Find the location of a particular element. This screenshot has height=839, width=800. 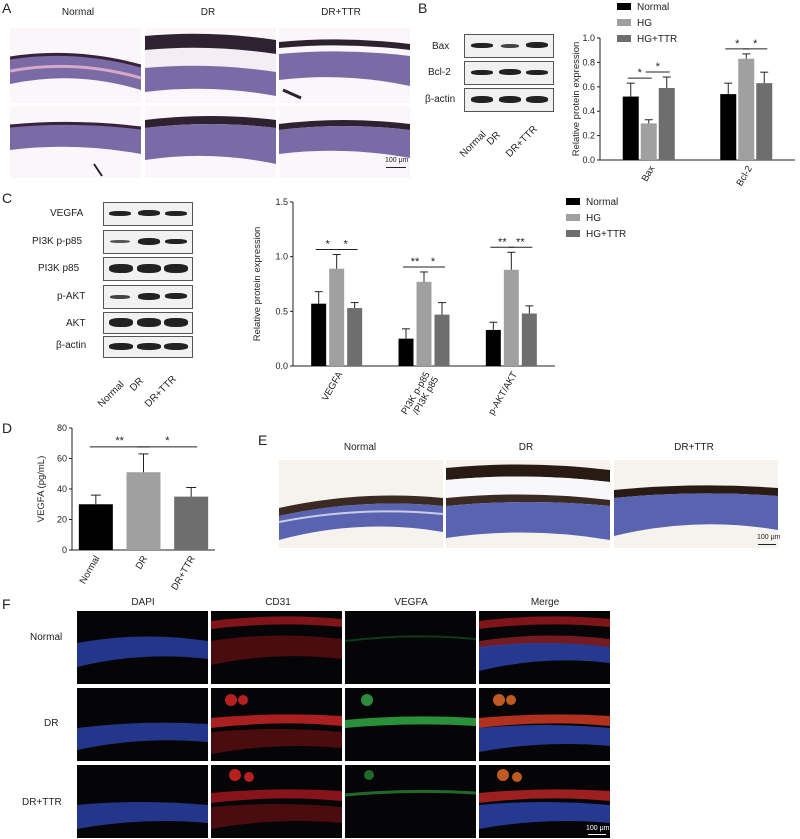

c-x-label-group-1: PI3K p-p85/PI3K p85 is located at coordinates (420, 393).